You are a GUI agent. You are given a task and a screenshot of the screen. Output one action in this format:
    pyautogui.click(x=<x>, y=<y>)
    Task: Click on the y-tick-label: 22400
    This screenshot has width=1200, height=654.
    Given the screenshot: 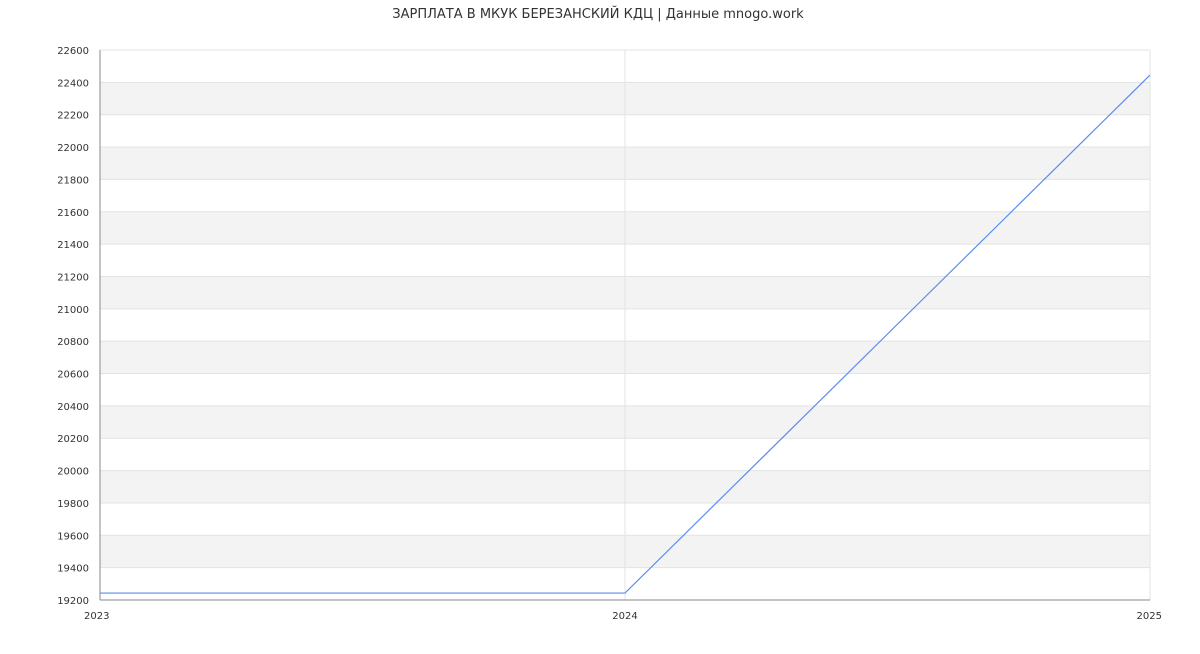 What is the action you would take?
    pyautogui.click(x=73, y=83)
    